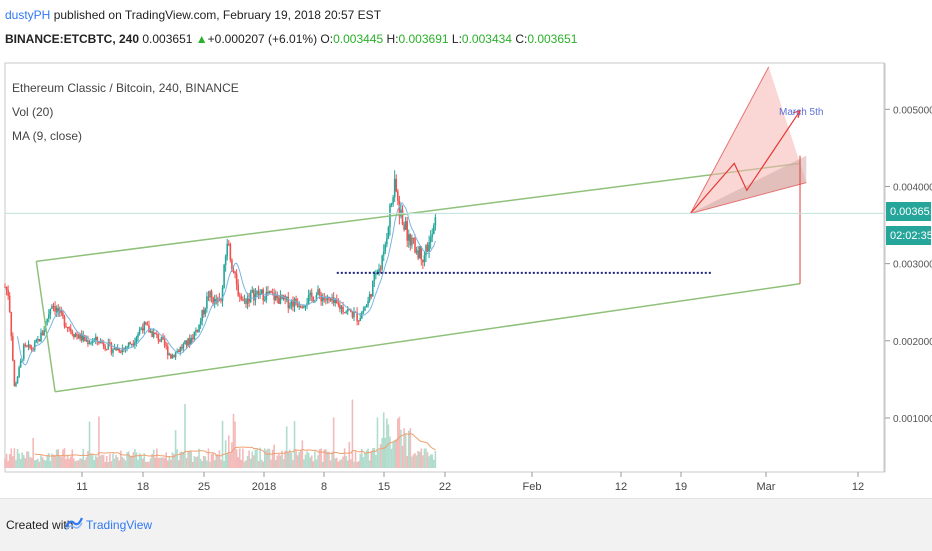 This screenshot has height=551, width=932. What do you see at coordinates (532, 487) in the screenshot?
I see `time-tick-label: Feb` at bounding box center [532, 487].